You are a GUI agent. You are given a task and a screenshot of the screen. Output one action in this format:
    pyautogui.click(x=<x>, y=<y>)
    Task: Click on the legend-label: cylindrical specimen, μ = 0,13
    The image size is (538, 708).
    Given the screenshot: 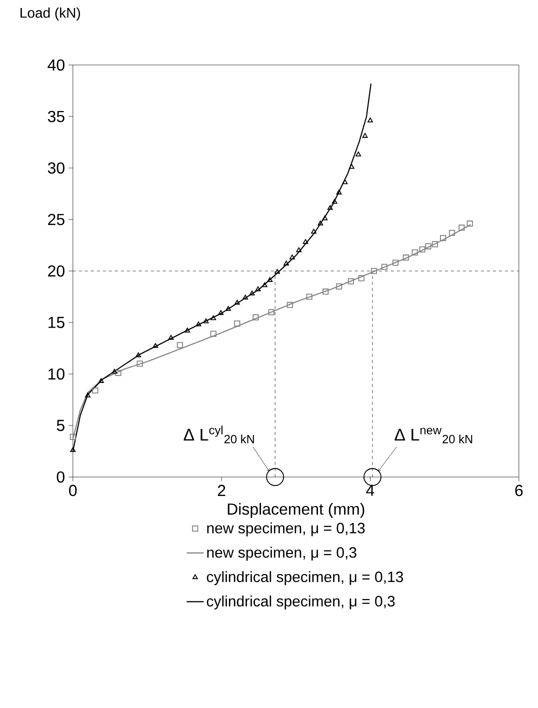 What is the action you would take?
    pyautogui.click(x=305, y=578)
    